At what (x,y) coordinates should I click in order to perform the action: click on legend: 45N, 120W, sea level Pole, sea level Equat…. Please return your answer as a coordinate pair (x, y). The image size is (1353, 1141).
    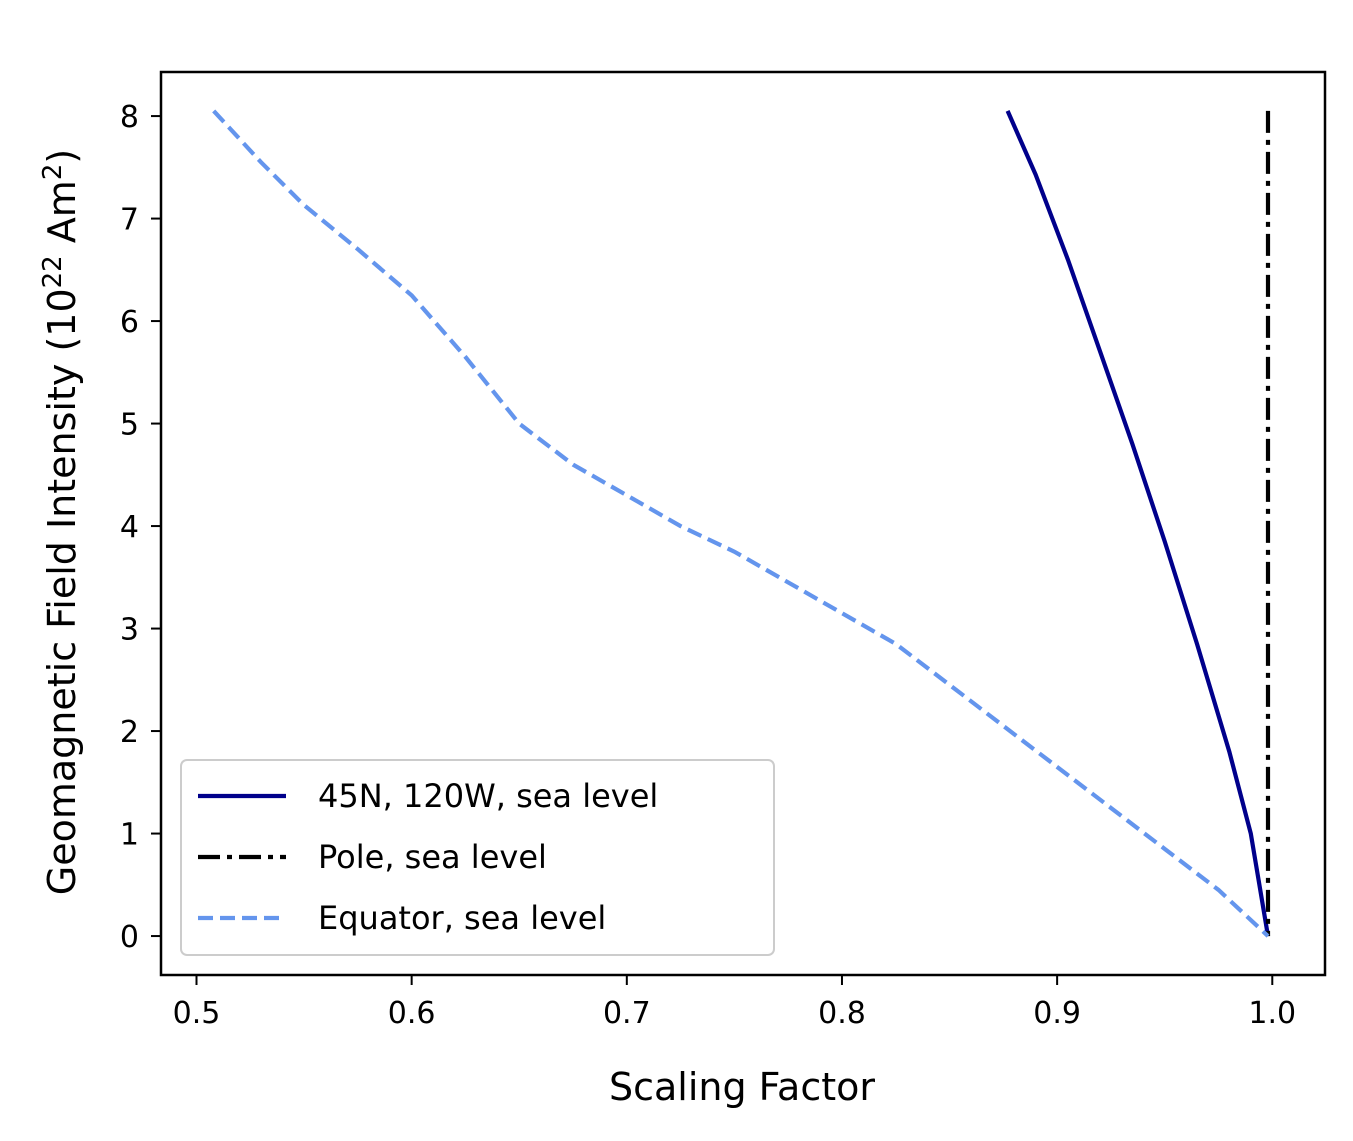
    Looking at the image, I should click on (477, 857).